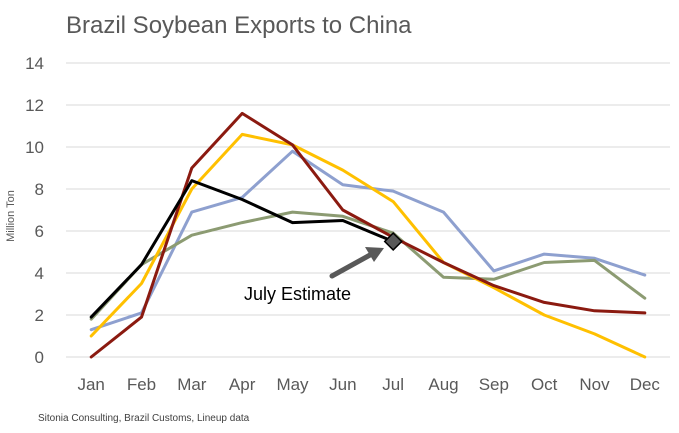 This screenshot has height=433, width=679. What do you see at coordinates (297, 294) in the screenshot?
I see `annotation-label: July Estimate` at bounding box center [297, 294].